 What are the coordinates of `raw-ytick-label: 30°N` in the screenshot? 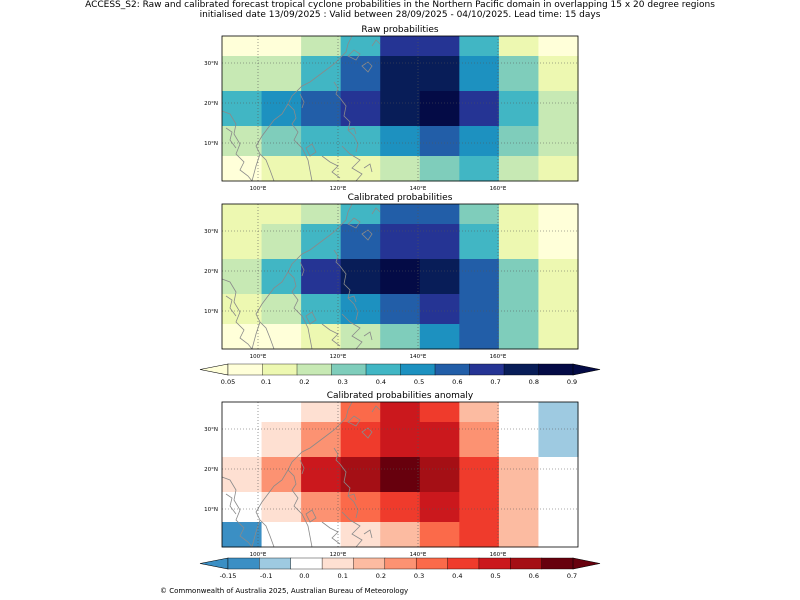 It's located at (211, 64).